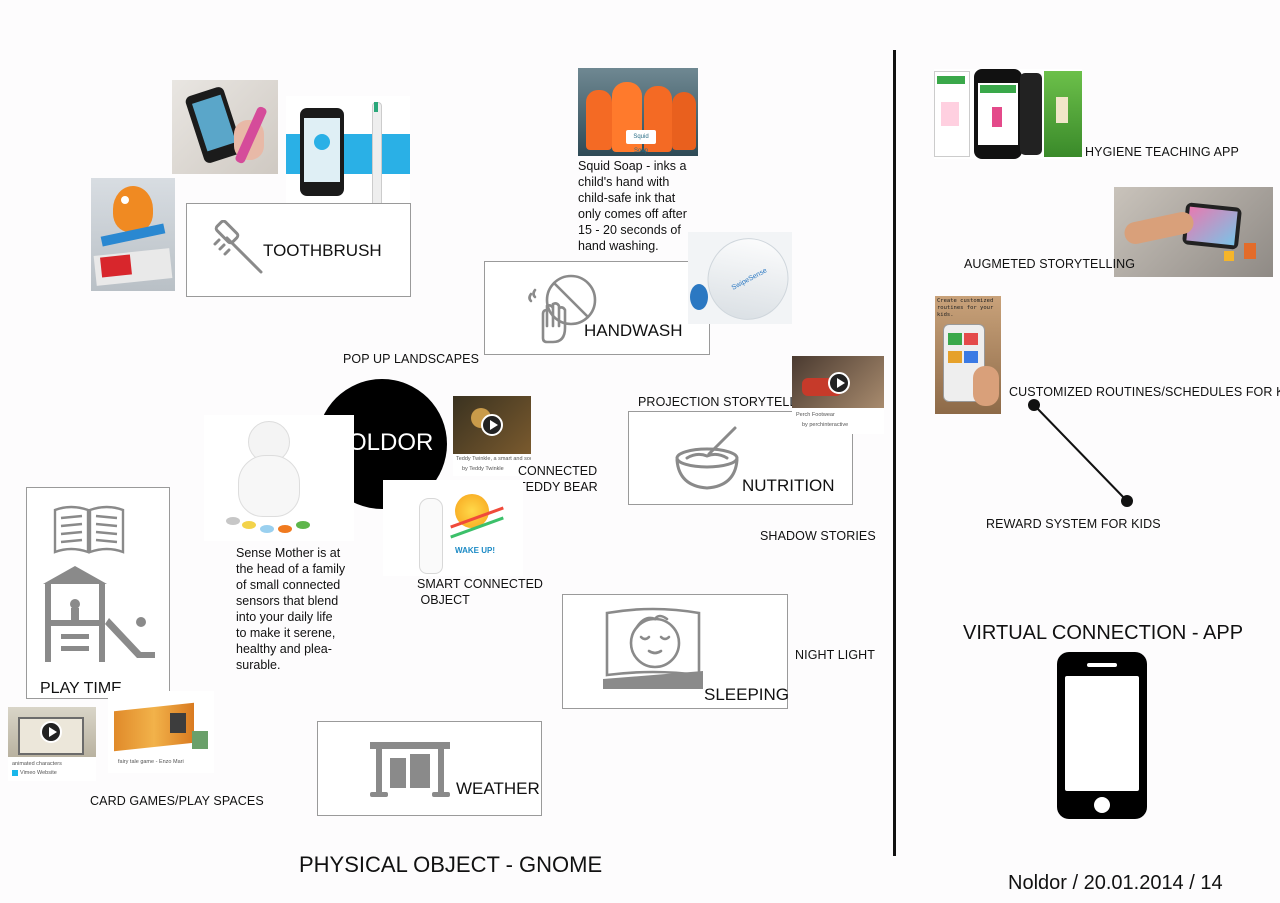 The height and width of the screenshot is (903, 1280). Describe the element at coordinates (707, 458) in the screenshot. I see `bowl-icon` at that location.